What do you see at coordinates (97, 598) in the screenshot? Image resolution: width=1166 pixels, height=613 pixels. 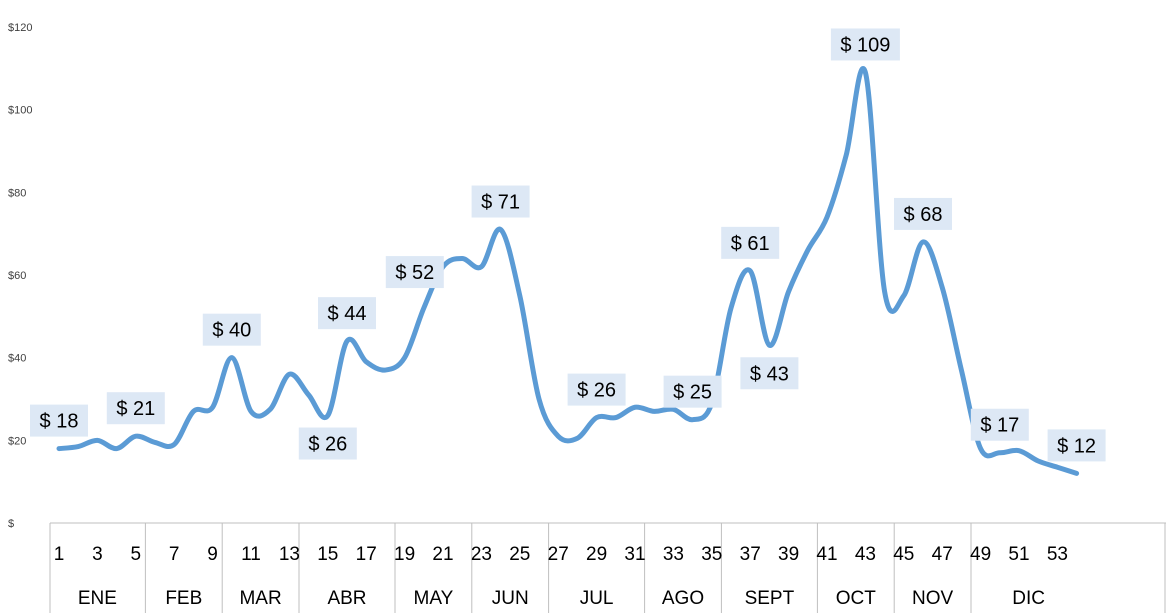 I see `month-label: ENE` at bounding box center [97, 598].